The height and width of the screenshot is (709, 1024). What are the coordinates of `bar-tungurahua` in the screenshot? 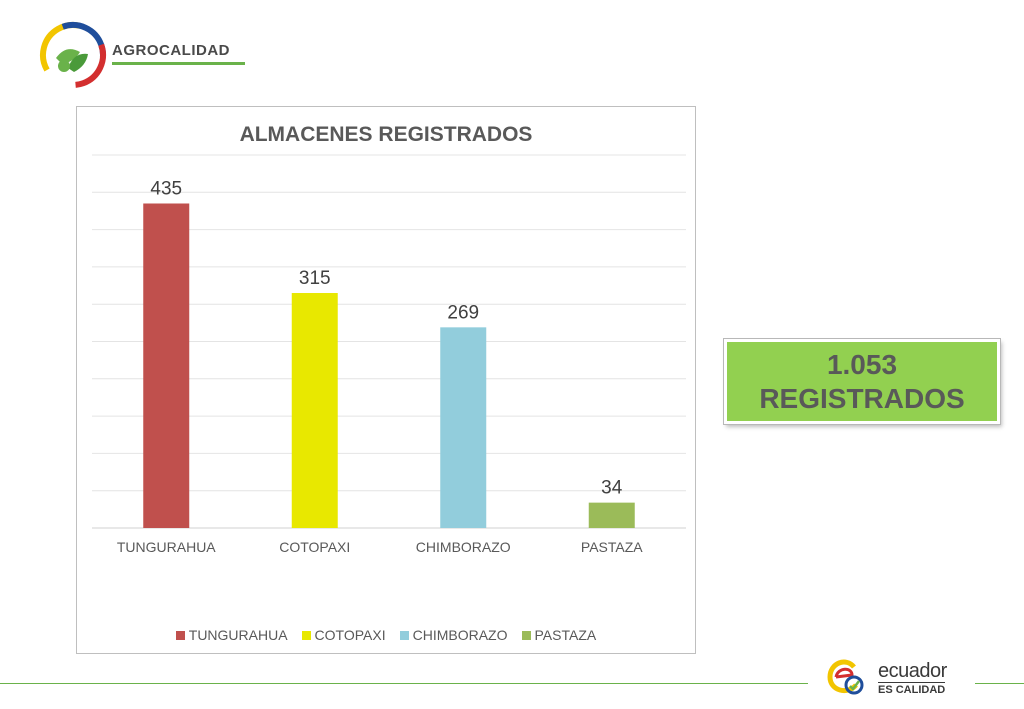 It's located at (166, 365).